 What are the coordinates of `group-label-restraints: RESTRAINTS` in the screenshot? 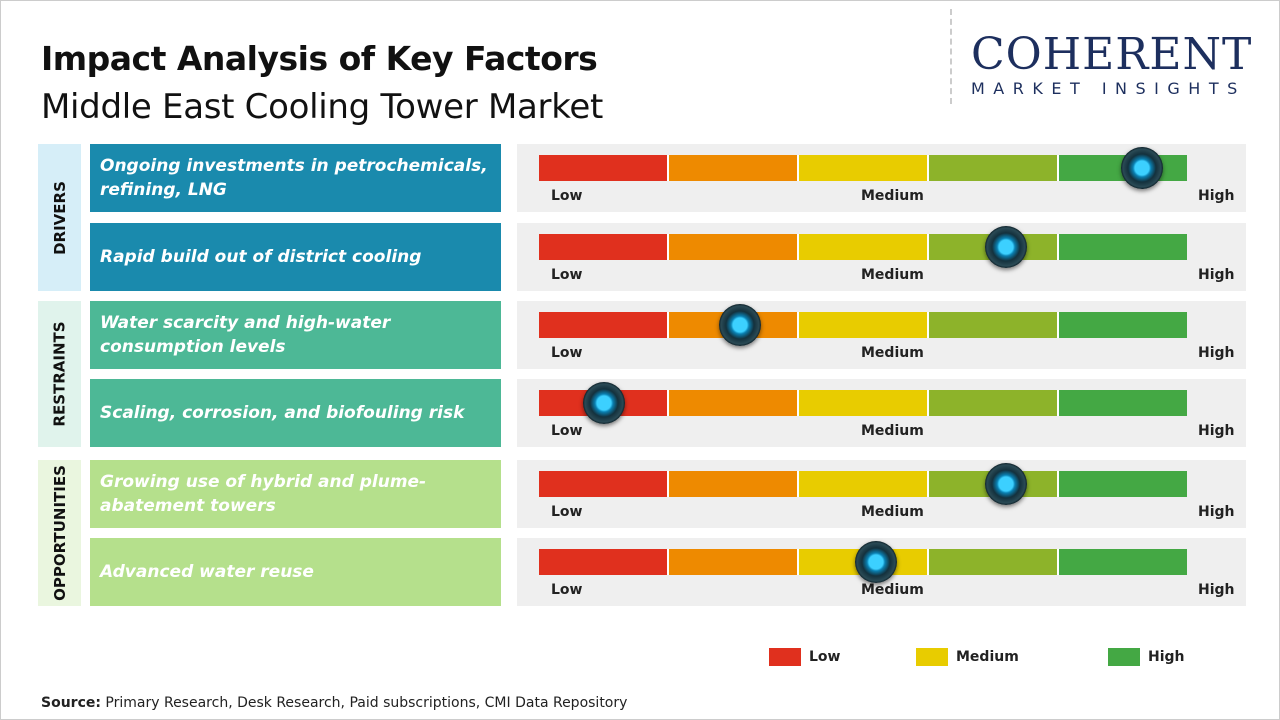 It's located at (59, 374).